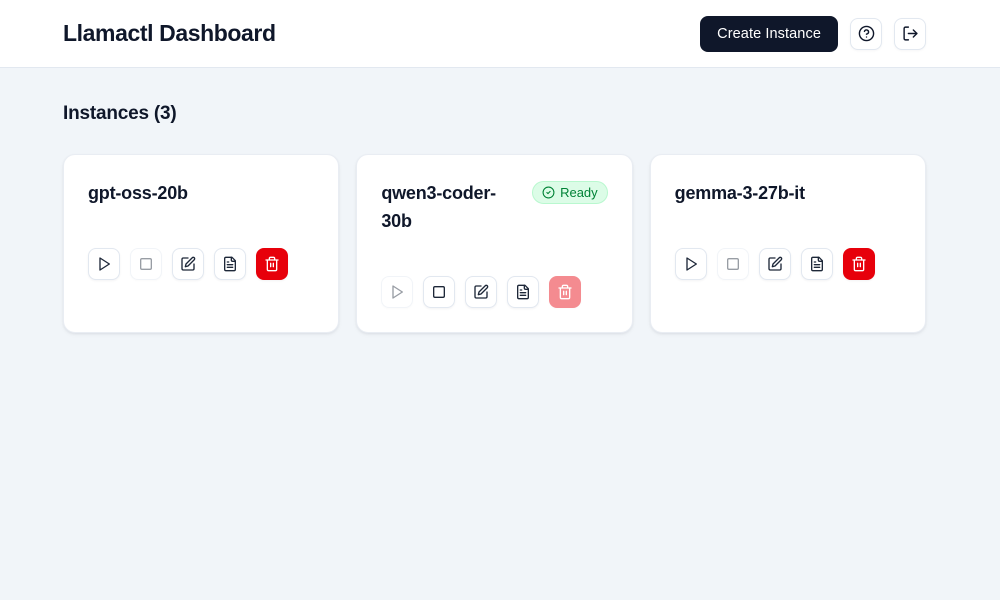  What do you see at coordinates (548, 192) in the screenshot?
I see `circle-check-icon` at bounding box center [548, 192].